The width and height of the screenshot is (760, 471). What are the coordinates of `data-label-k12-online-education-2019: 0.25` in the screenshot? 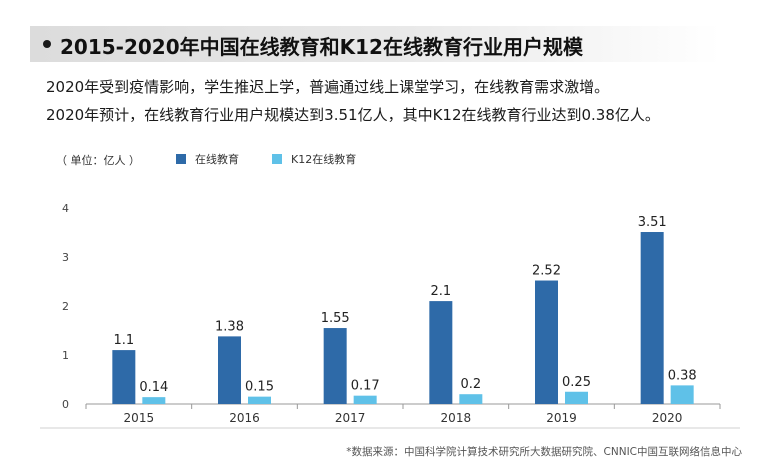 It's located at (576, 382).